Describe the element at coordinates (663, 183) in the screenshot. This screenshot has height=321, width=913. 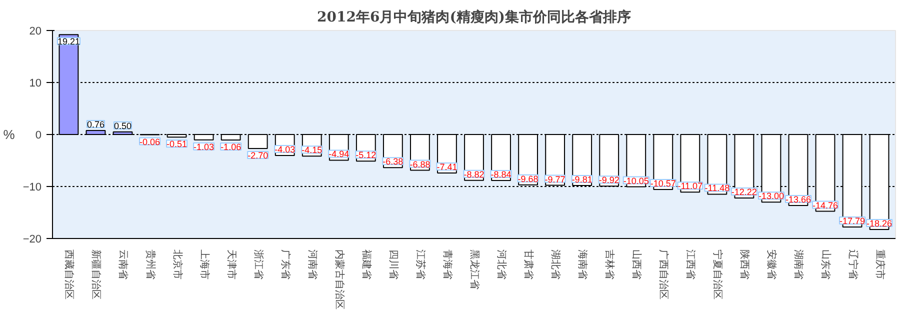
I see `data-label: -10.57` at that location.